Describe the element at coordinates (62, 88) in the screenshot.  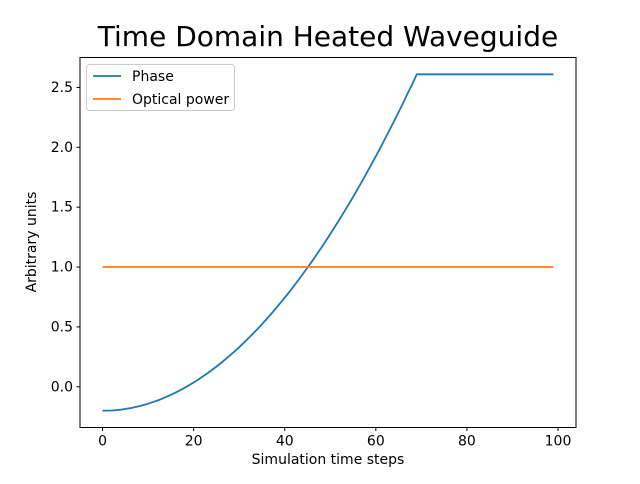
I see `y-tick-label: 2.5` at that location.